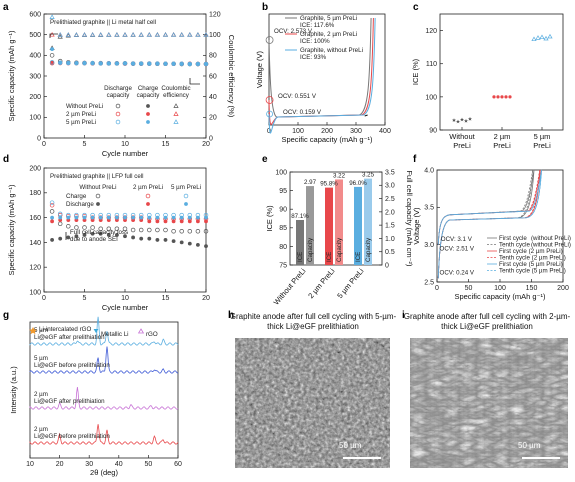 Image resolution: width=575 pixels, height=482 pixels. I want to click on bar-text: ICE, so click(300, 257).